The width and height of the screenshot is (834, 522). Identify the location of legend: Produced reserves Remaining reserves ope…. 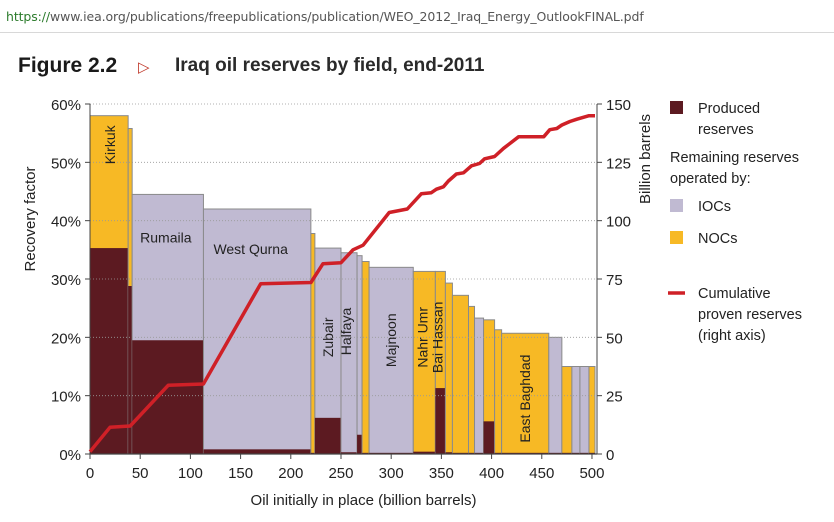
(735, 222).